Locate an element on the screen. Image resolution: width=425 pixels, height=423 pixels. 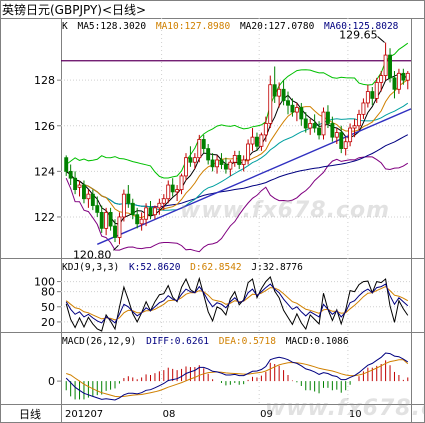
y-tick-label: 126 is located at coordinates (44, 126).